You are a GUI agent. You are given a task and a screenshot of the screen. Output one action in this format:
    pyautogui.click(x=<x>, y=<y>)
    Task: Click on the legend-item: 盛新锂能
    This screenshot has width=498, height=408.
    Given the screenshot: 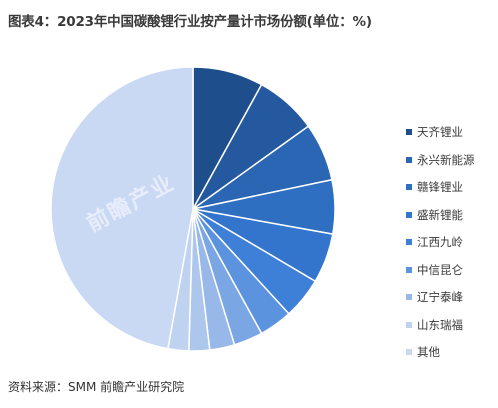 What is the action you would take?
    pyautogui.click(x=440, y=221)
    